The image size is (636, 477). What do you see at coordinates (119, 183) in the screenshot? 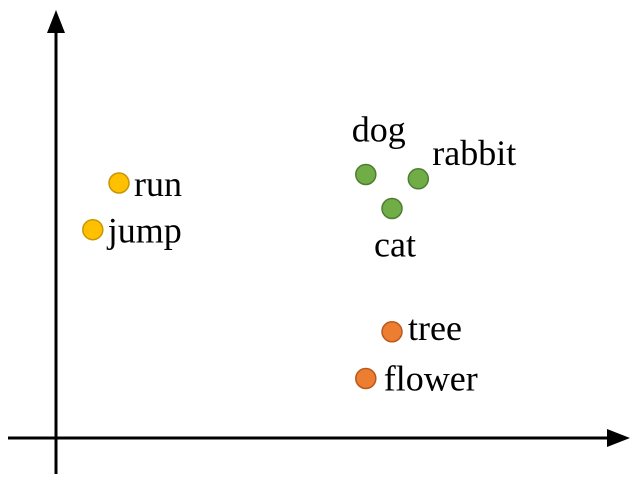
I see `point-run` at bounding box center [119, 183].